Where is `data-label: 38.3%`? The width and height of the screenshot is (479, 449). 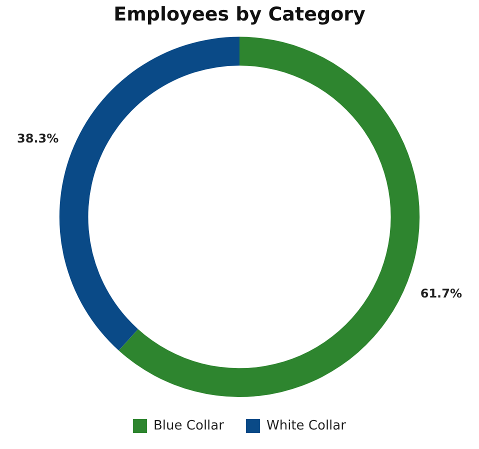 data-label: 38.3% is located at coordinates (38, 138).